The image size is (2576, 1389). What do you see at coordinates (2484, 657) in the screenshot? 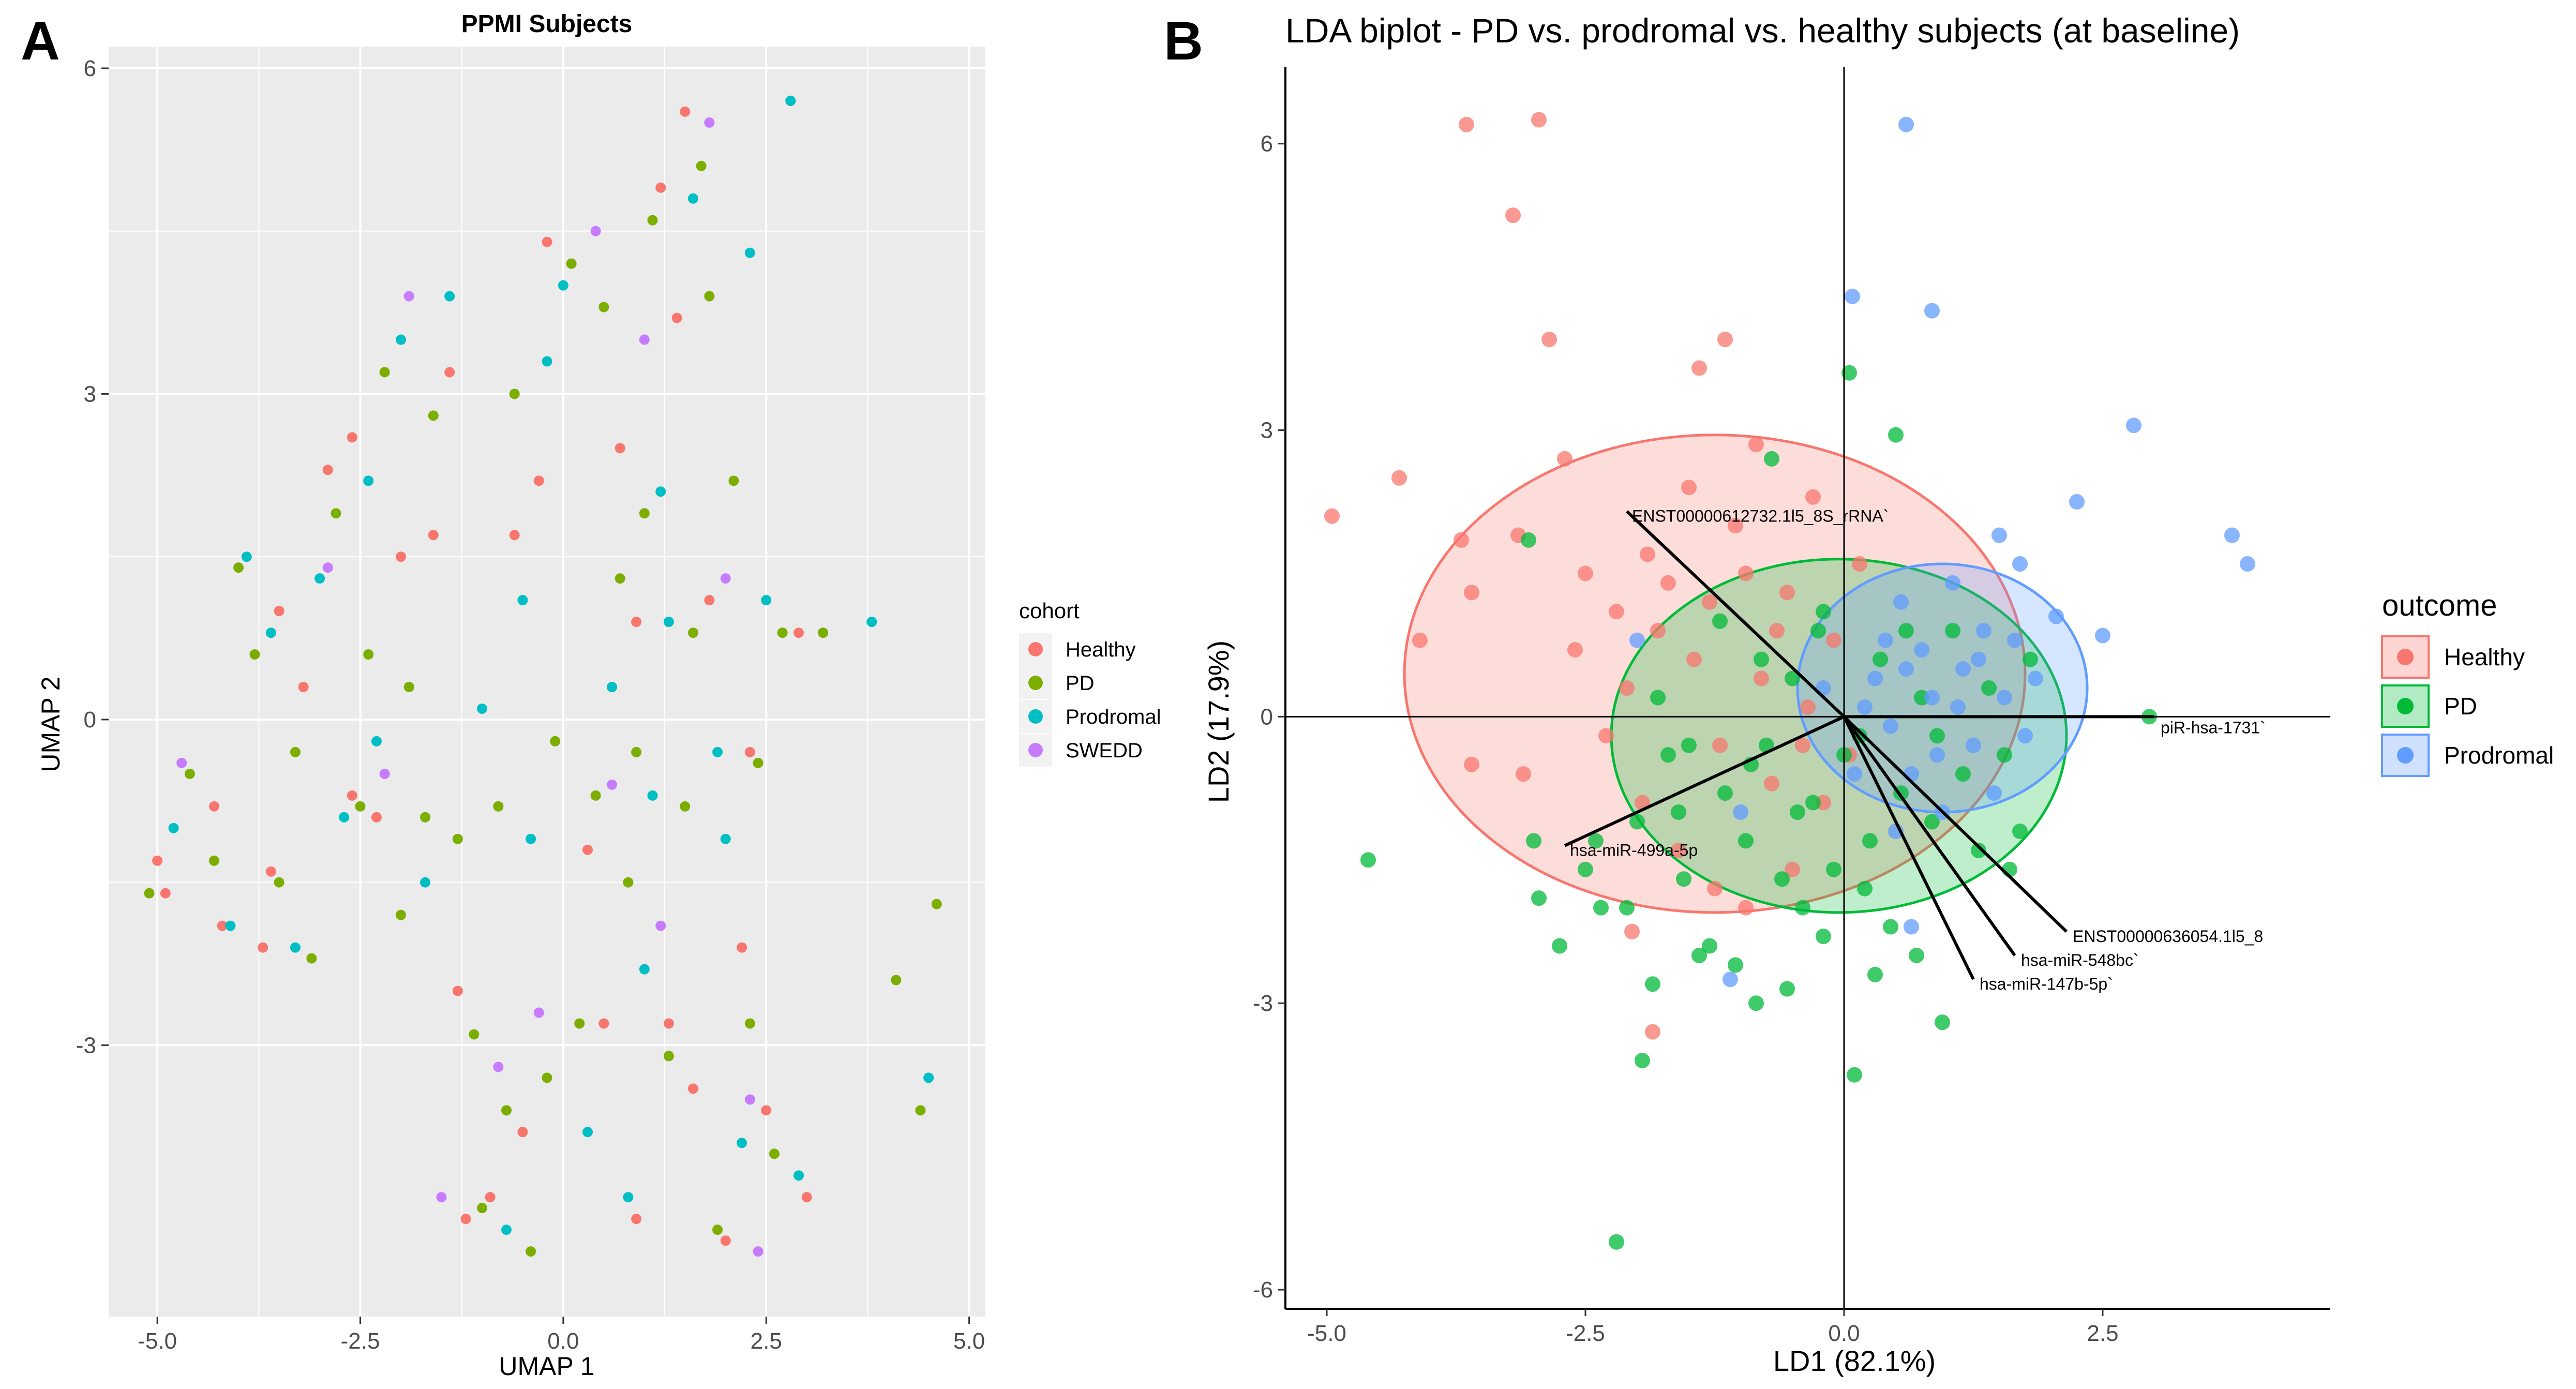
I see `panel-b-legend-label: Healthy` at bounding box center [2484, 657].